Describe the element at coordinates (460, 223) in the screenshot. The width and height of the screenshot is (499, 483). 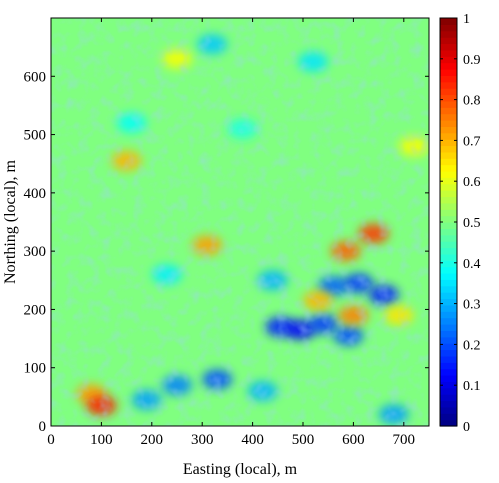
I see `colorbar-ticks: 0 0.1 0.2 0.3 0.4 0.5 0.6 0.7 0.8 0.9 1` at that location.